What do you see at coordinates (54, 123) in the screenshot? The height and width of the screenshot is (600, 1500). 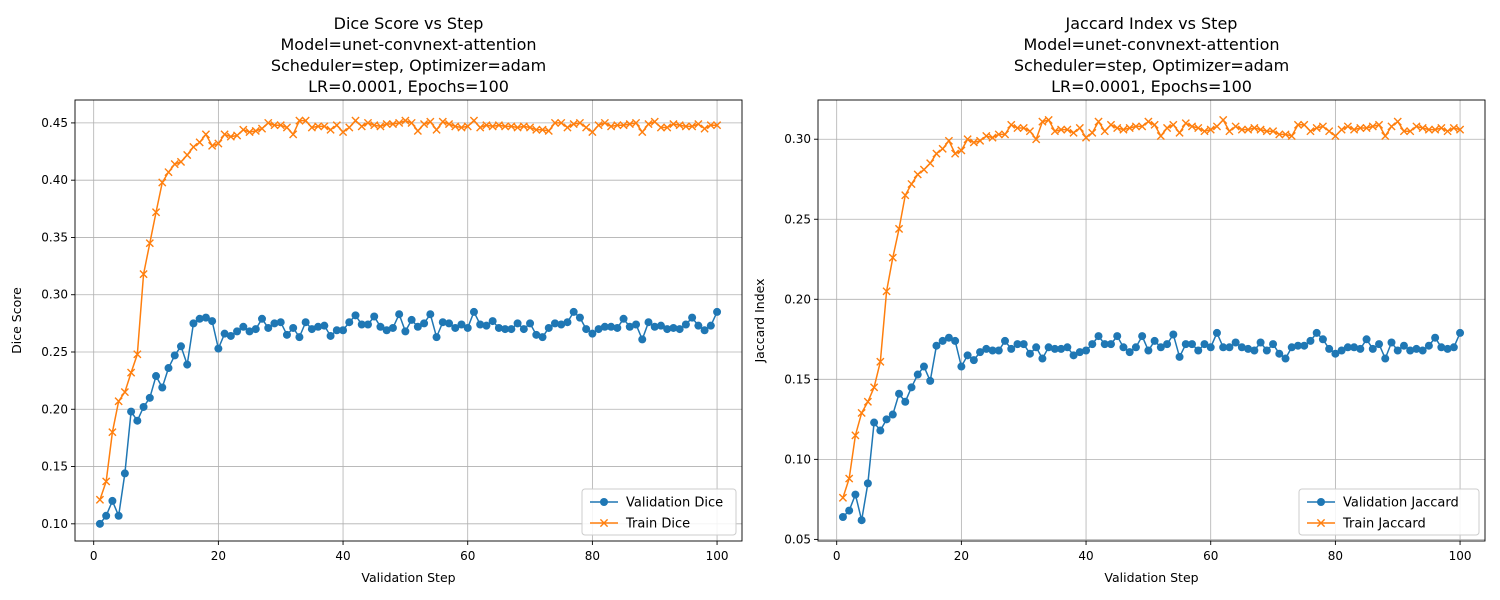 I see `y-tick-label: 0.45` at bounding box center [54, 123].